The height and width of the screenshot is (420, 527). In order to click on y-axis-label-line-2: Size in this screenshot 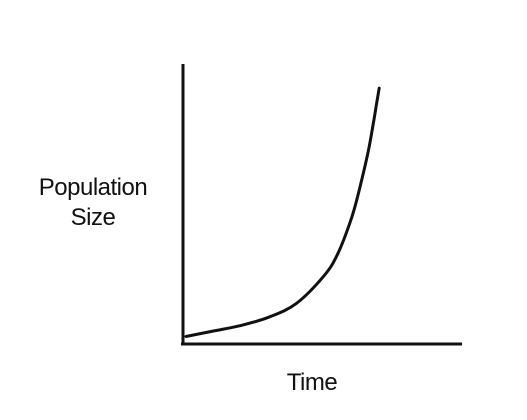, I will do `click(93, 217)`.